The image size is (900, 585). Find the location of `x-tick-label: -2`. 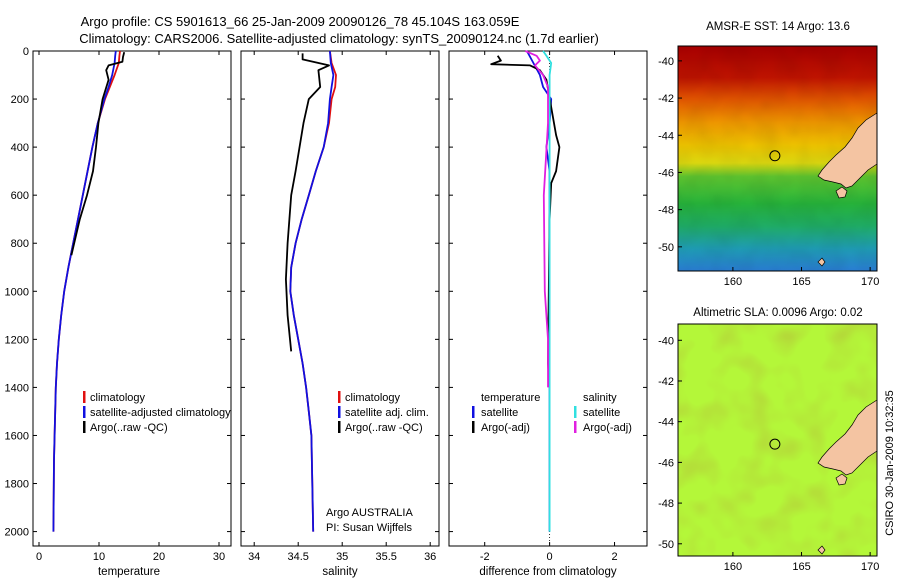

x-tick-label: -2 is located at coordinates (485, 557).